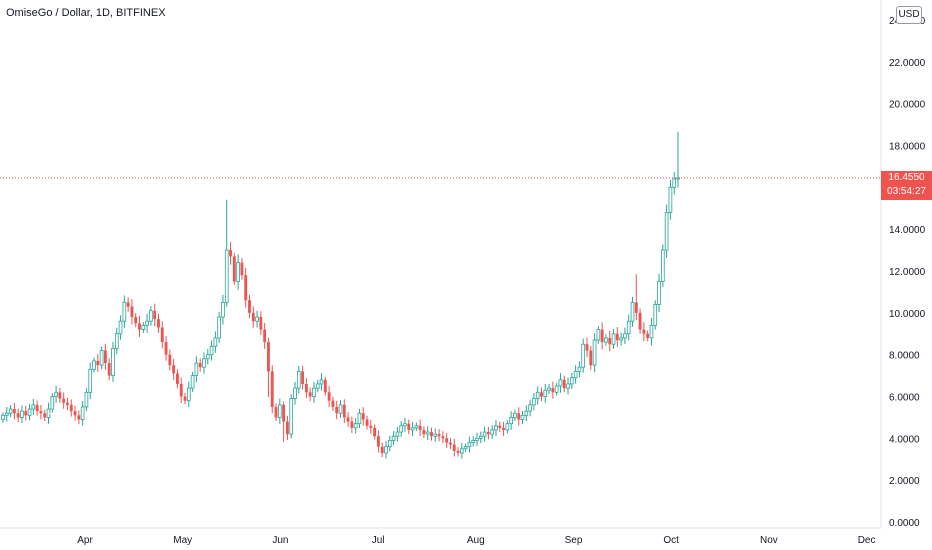 The height and width of the screenshot is (550, 932). What do you see at coordinates (769, 540) in the screenshot?
I see `time-tick-label: Nov` at bounding box center [769, 540].